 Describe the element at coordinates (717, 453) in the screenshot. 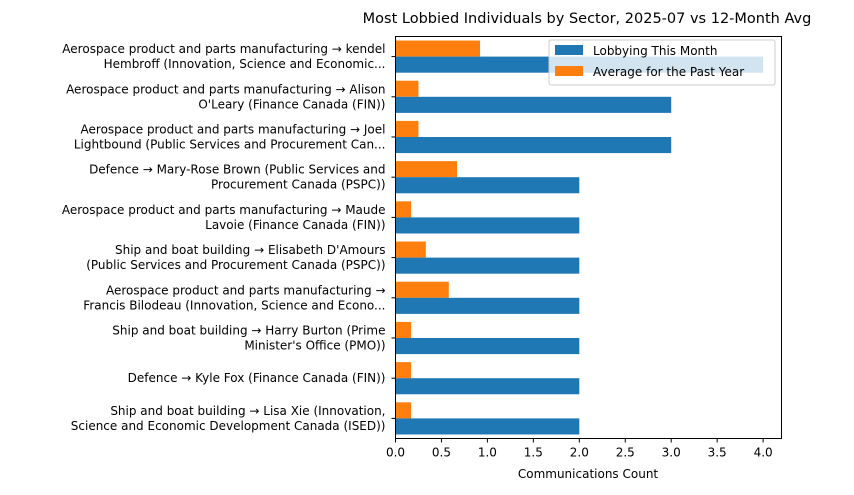

I see `x-tick-label: 3.5` at that location.